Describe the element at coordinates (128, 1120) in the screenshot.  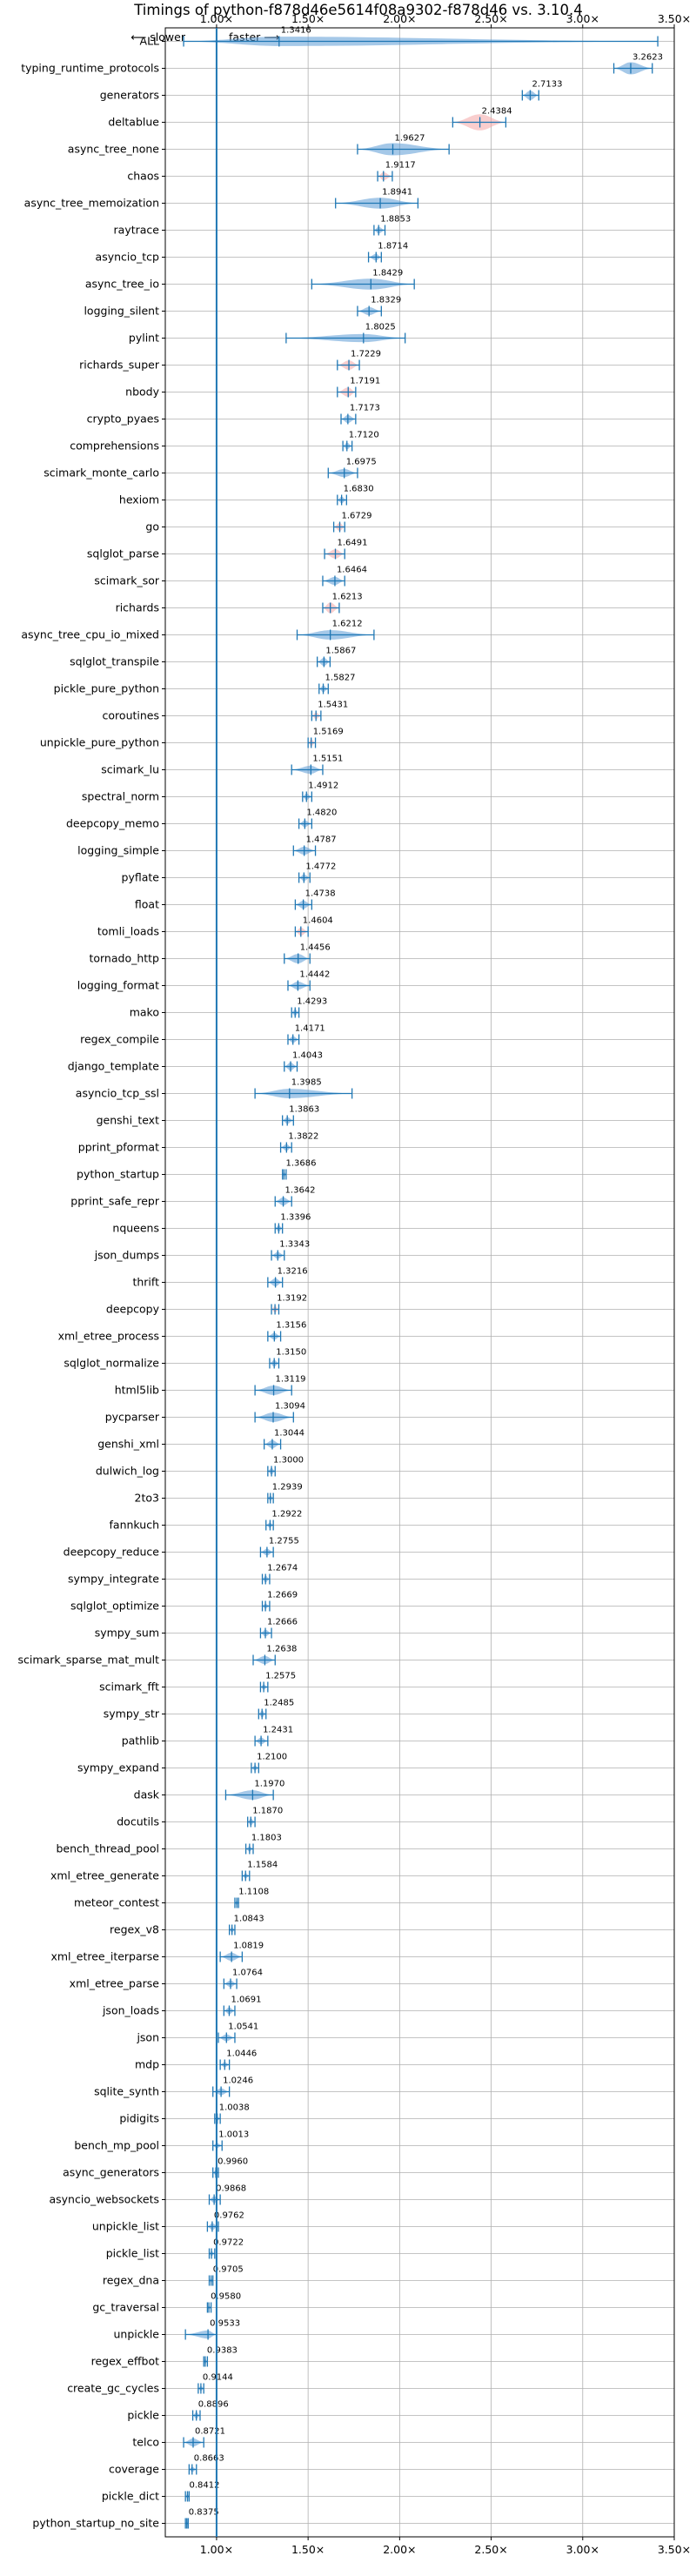
I see `benchmark-label: genshi_text` at that location.